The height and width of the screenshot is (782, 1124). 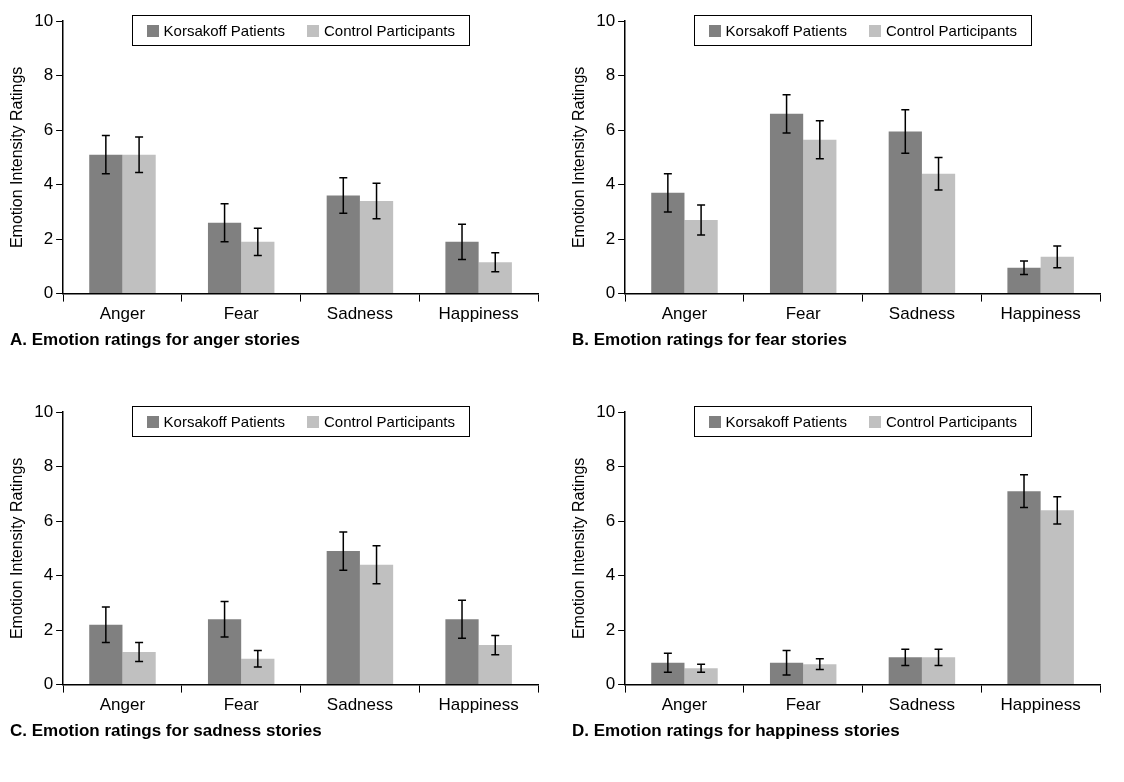 What do you see at coordinates (736, 731) in the screenshot?
I see `text: D. Emotion ratings for happiness stories` at bounding box center [736, 731].